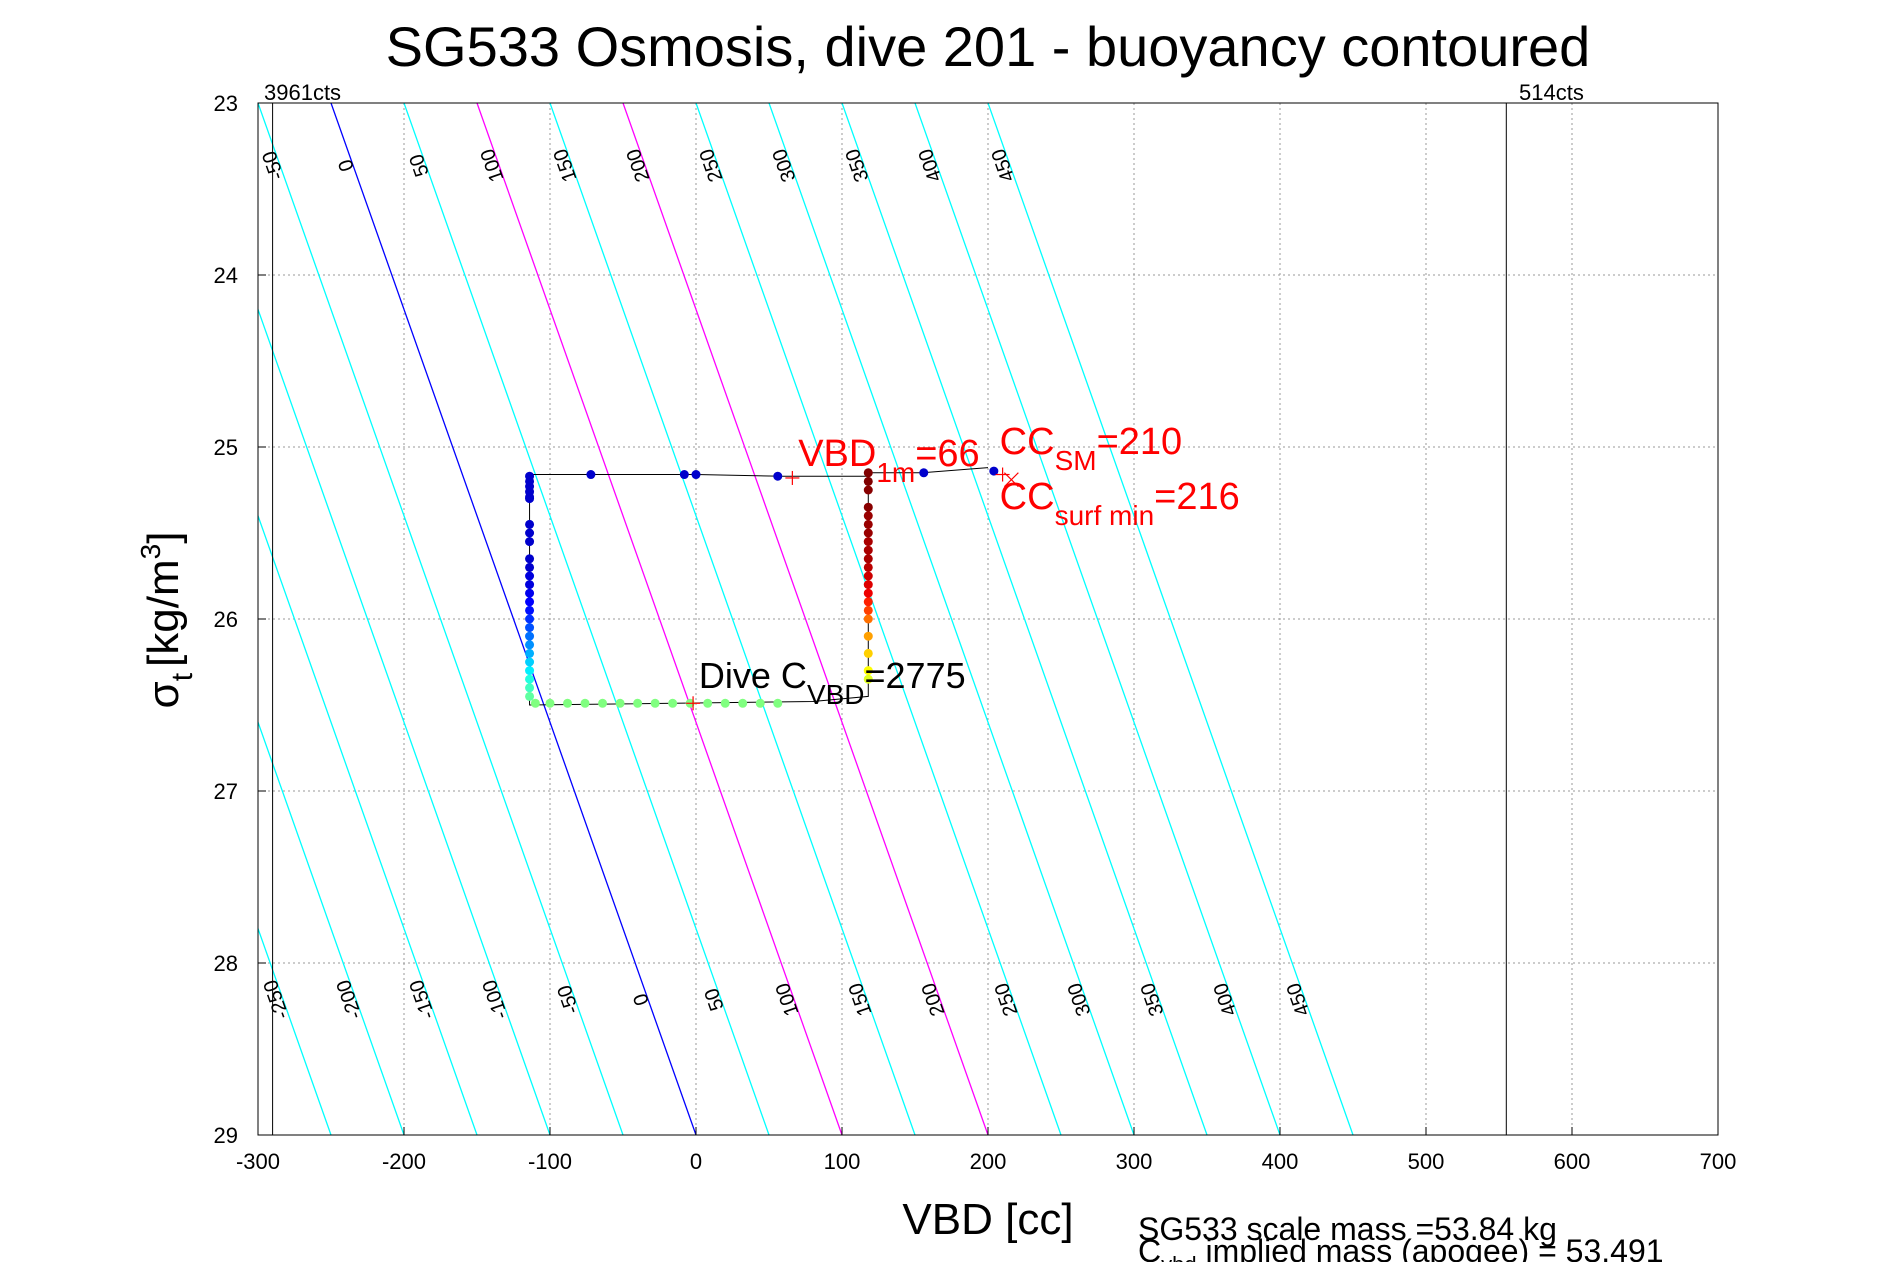 Image resolution: width=1891 pixels, height=1262 pixels. Describe the element at coordinates (1140, 442) in the screenshot. I see `annotation-cc-sm-tail: =210` at that location.